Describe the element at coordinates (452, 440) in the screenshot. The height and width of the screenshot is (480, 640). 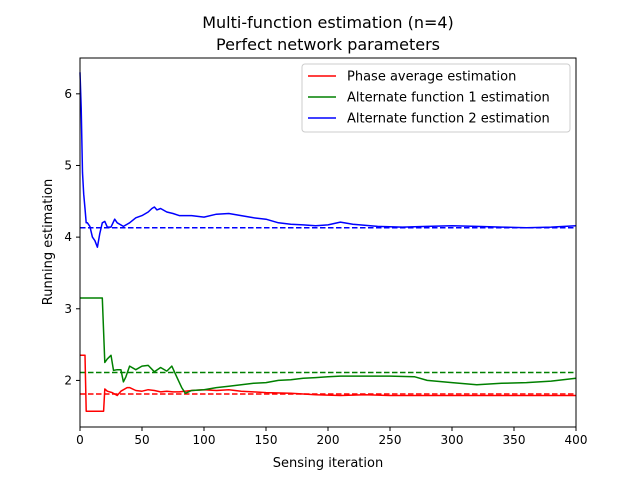
I see `x-tick-label: 300` at that location.